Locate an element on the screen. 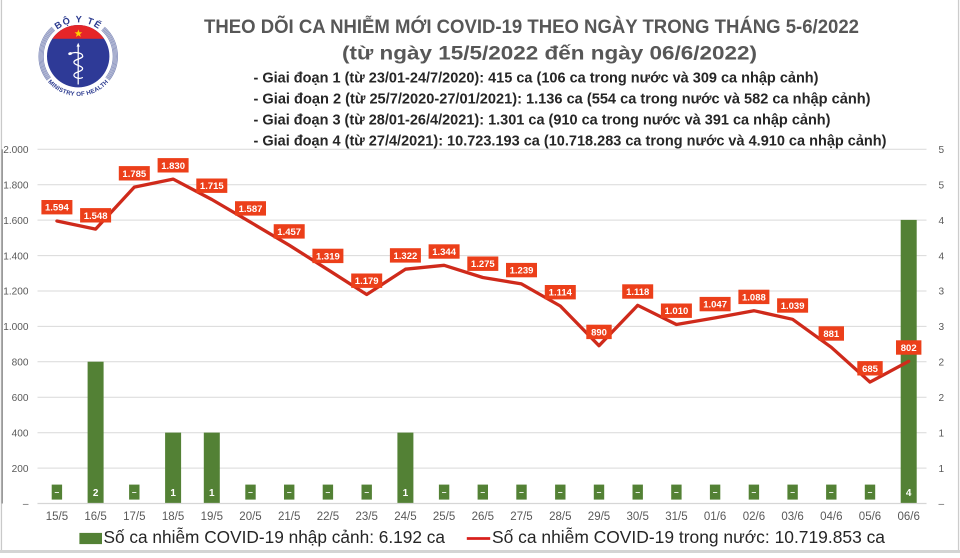  svg-text: 26/5 is located at coordinates (483, 517).